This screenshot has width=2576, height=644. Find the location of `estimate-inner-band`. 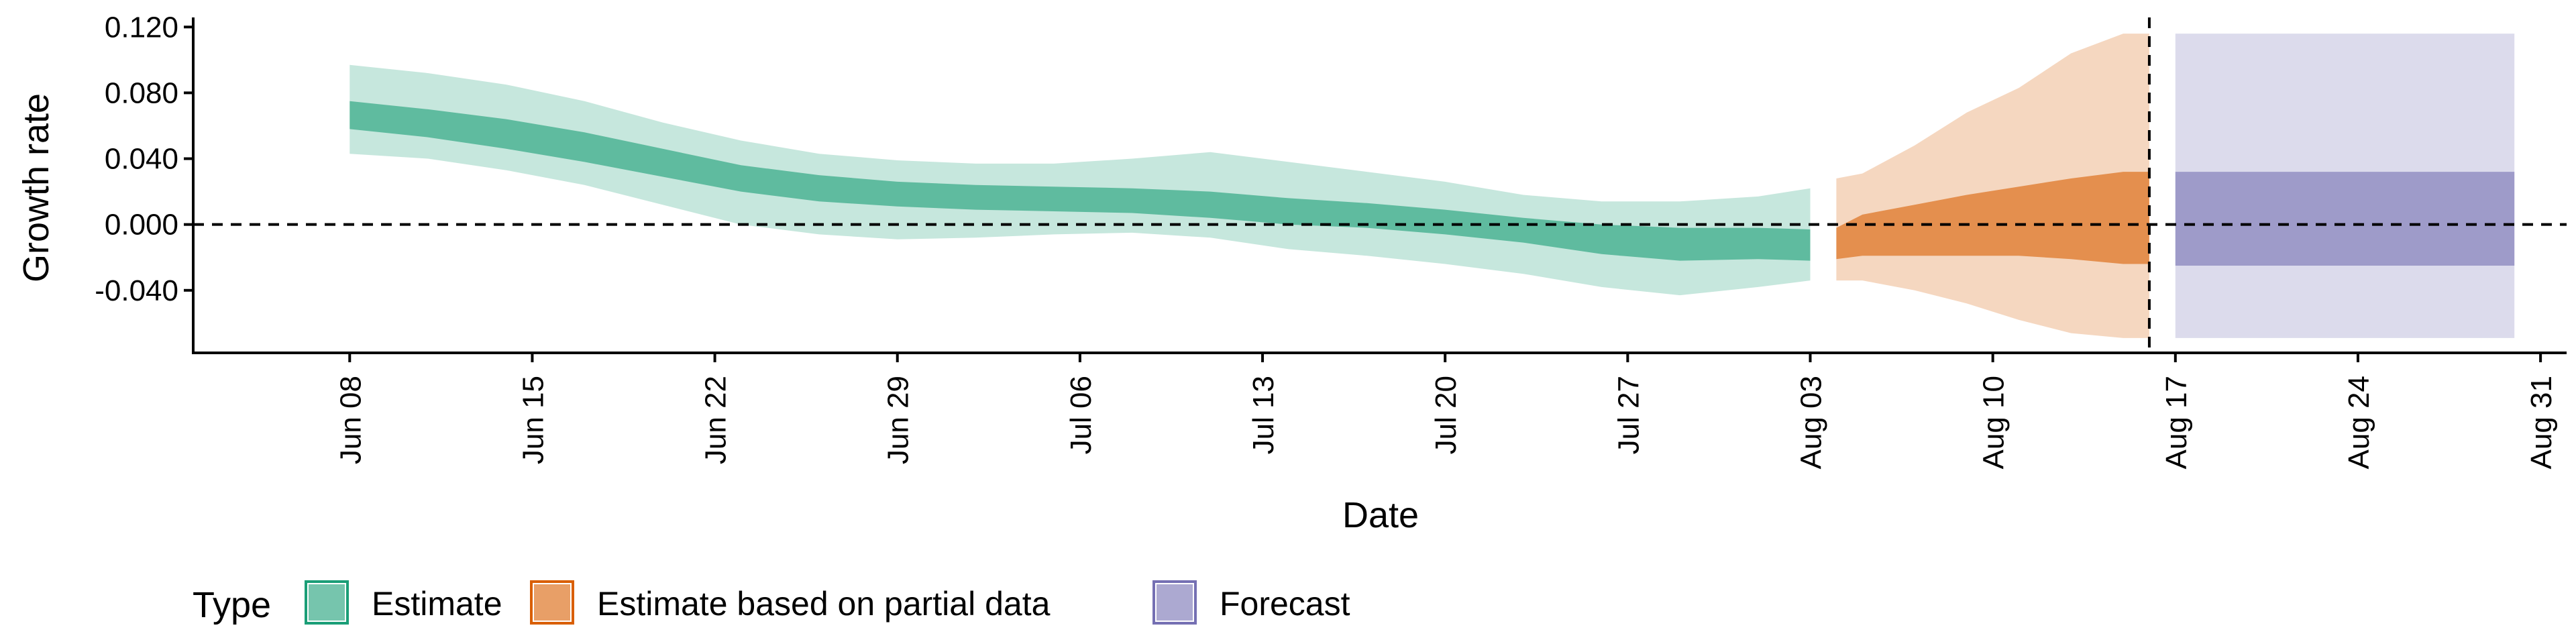

estimate-inner-band is located at coordinates (1080, 181).